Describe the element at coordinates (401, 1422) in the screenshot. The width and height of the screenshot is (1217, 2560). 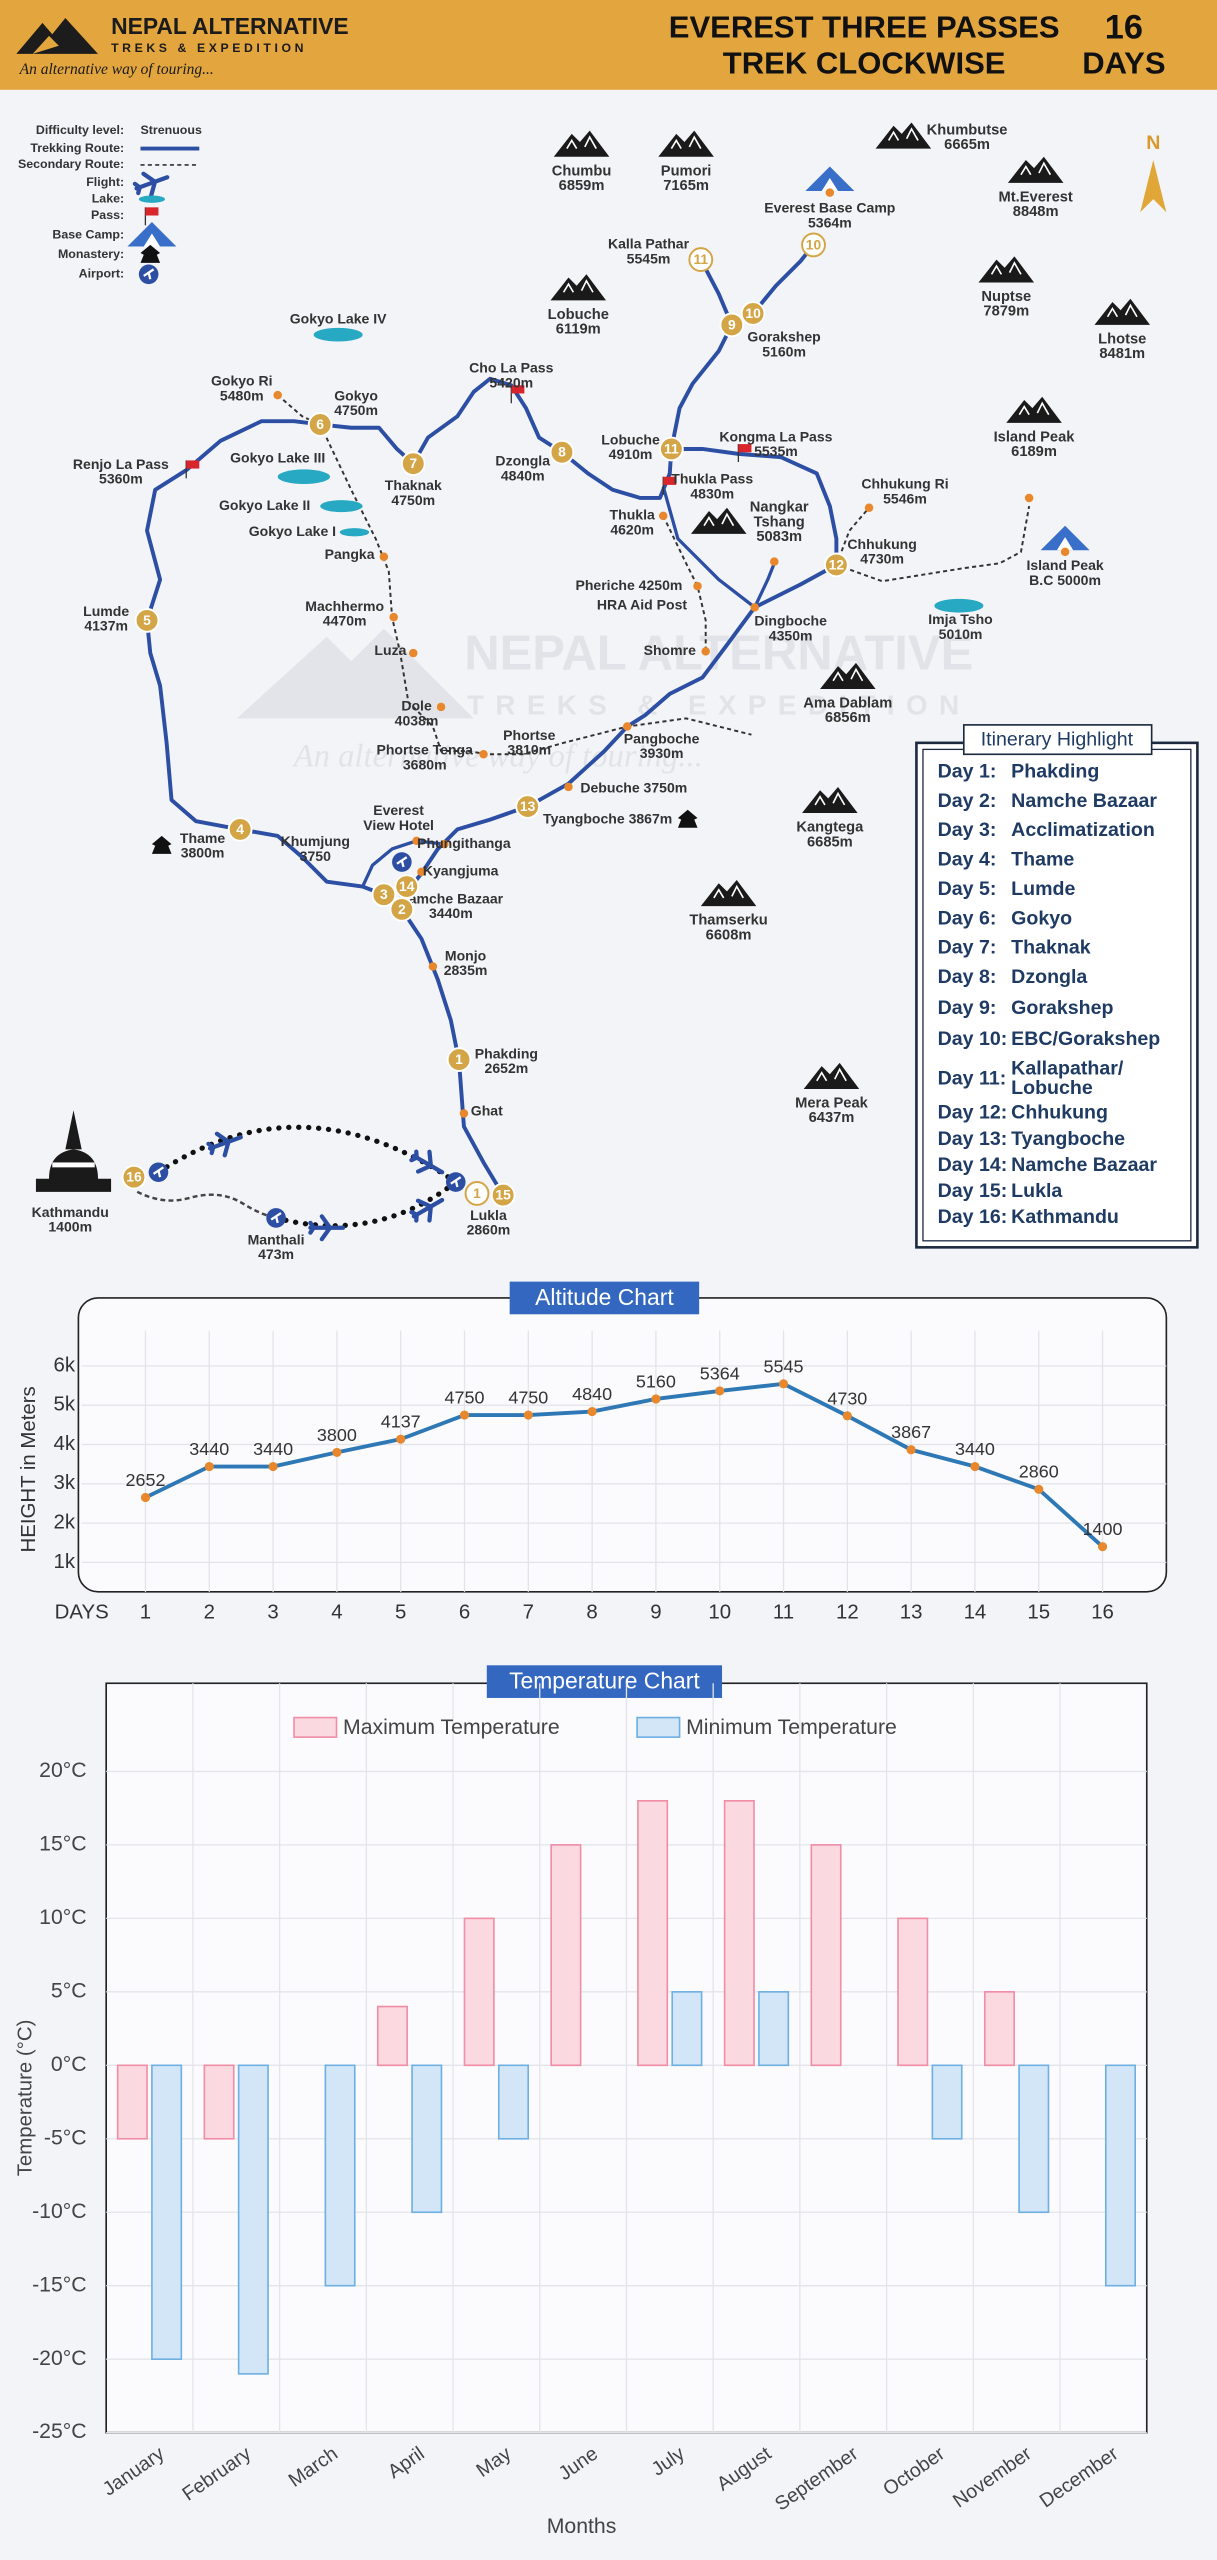
I see `value-label: 4137` at that location.